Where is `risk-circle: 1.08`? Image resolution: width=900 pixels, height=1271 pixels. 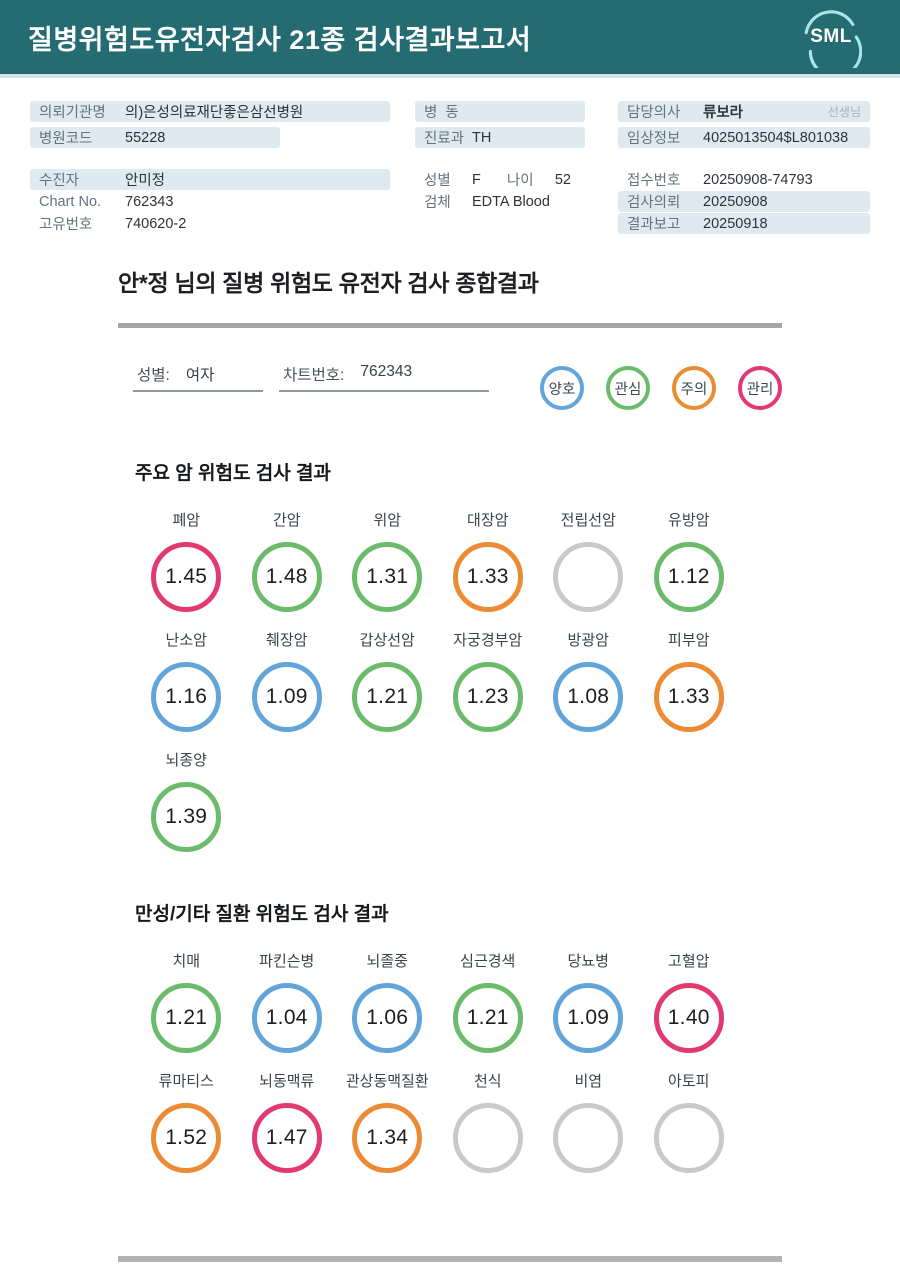 risk-circle: 1.08 is located at coordinates (588, 697).